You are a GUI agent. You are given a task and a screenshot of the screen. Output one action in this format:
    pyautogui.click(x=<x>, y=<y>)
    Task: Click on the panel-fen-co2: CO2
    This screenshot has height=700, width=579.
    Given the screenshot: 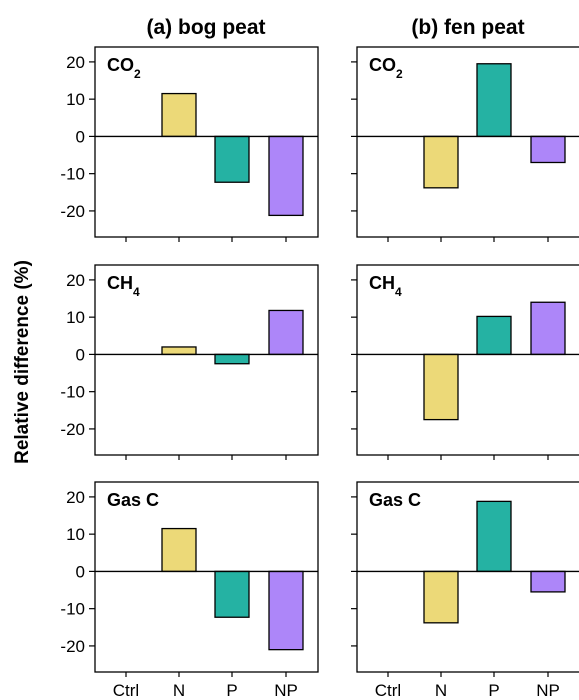 What is the action you would take?
    pyautogui.click(x=465, y=144)
    